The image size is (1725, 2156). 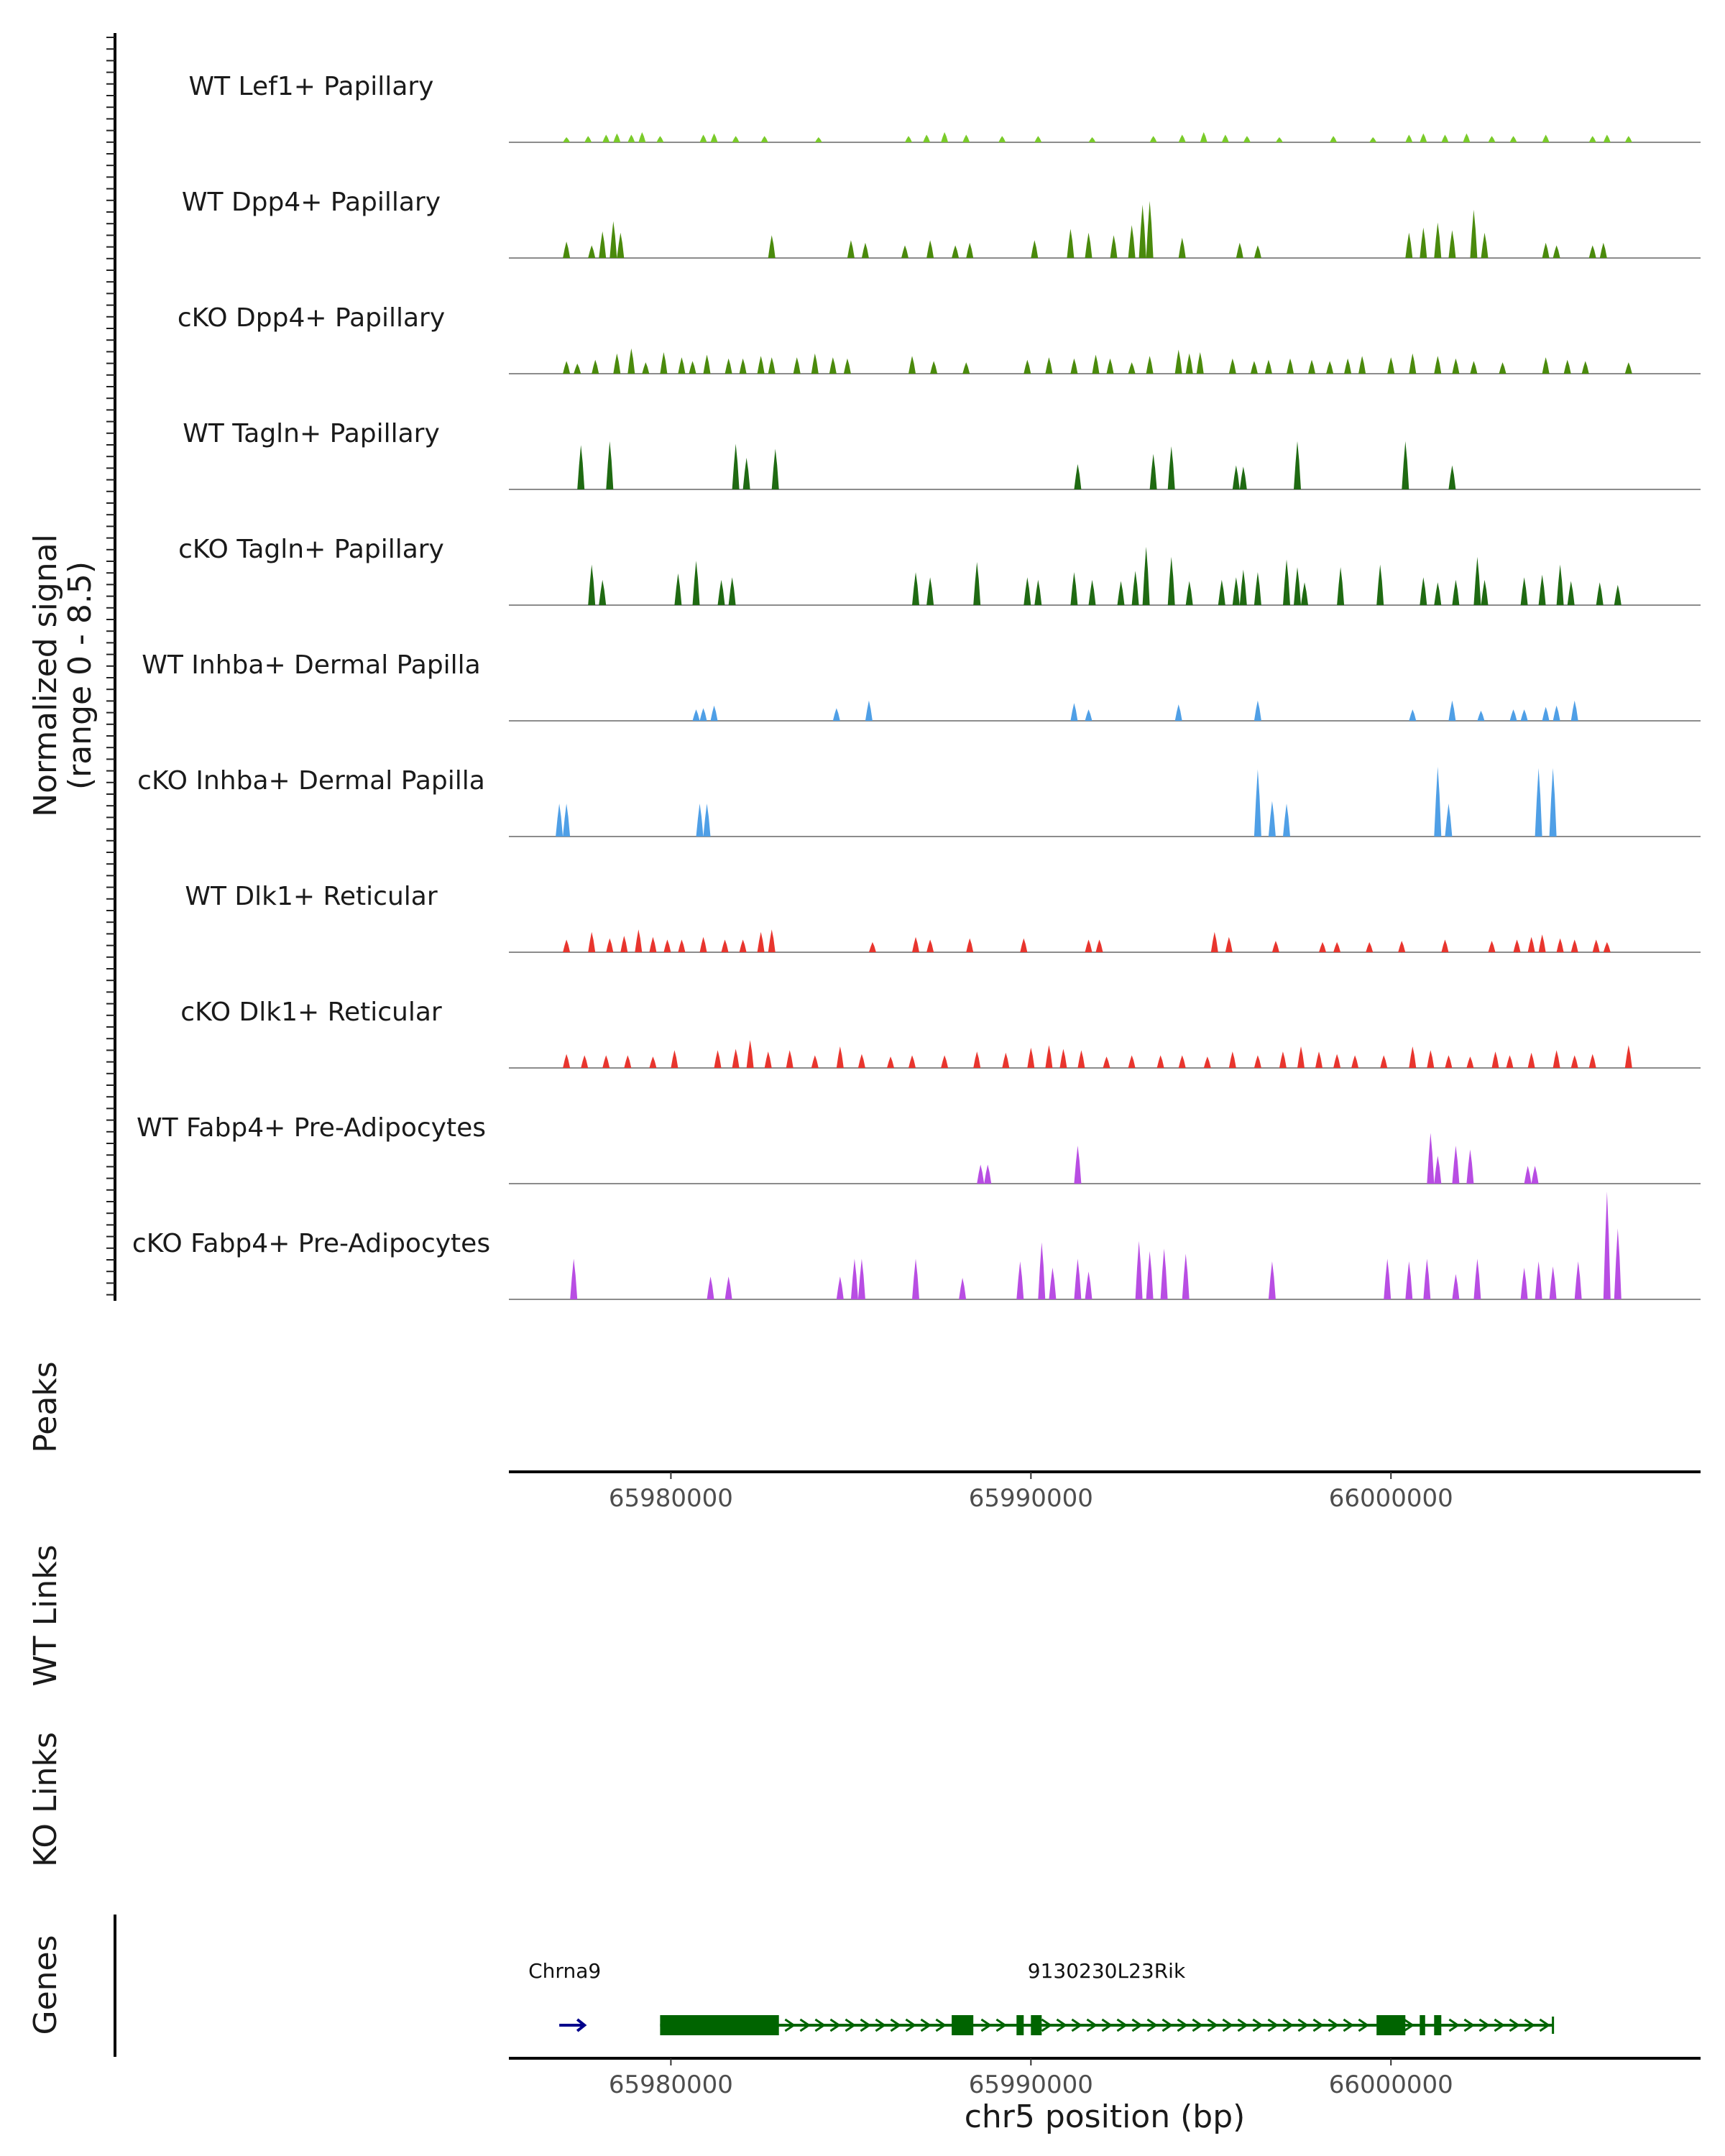 I want to click on track-label: WT Dpp4+ Papillary, so click(x=311, y=203).